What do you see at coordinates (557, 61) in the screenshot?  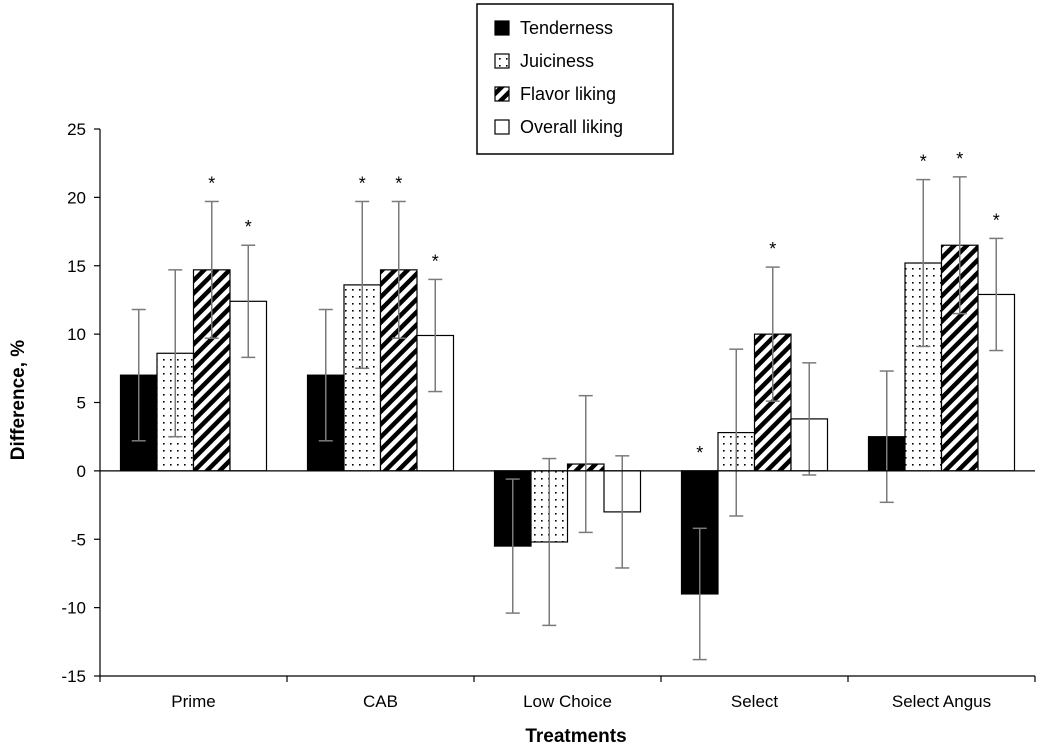 I see `legend-label: Juiciness` at bounding box center [557, 61].